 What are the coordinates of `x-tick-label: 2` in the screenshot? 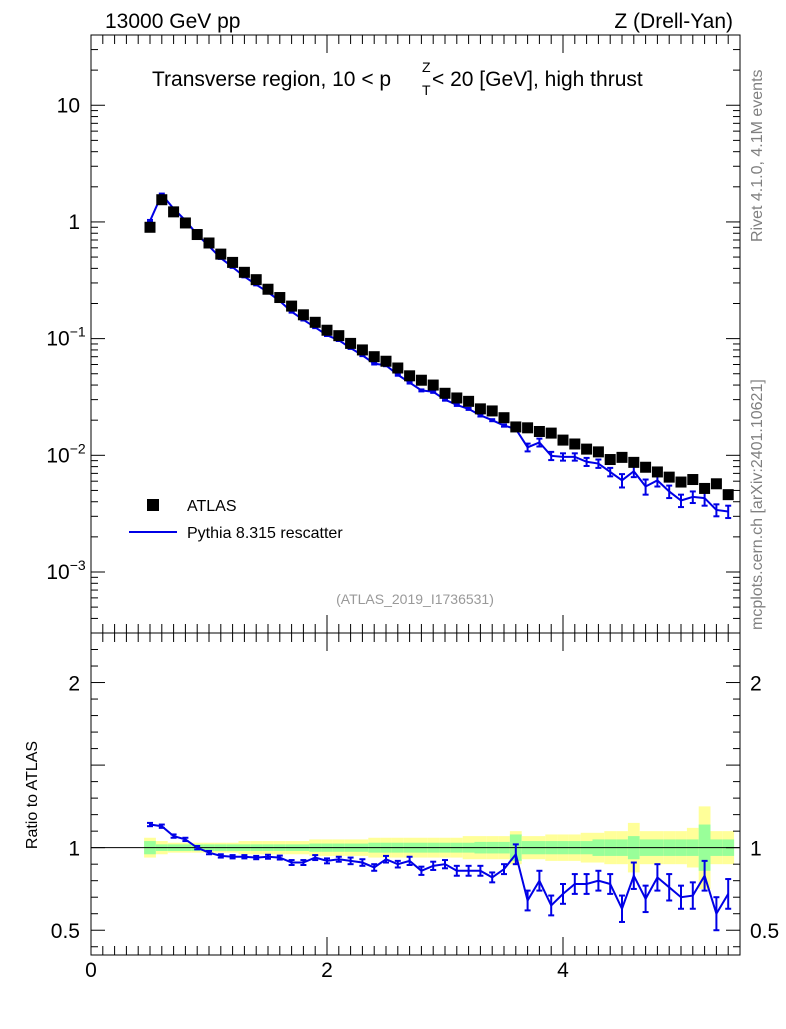 It's located at (327, 970).